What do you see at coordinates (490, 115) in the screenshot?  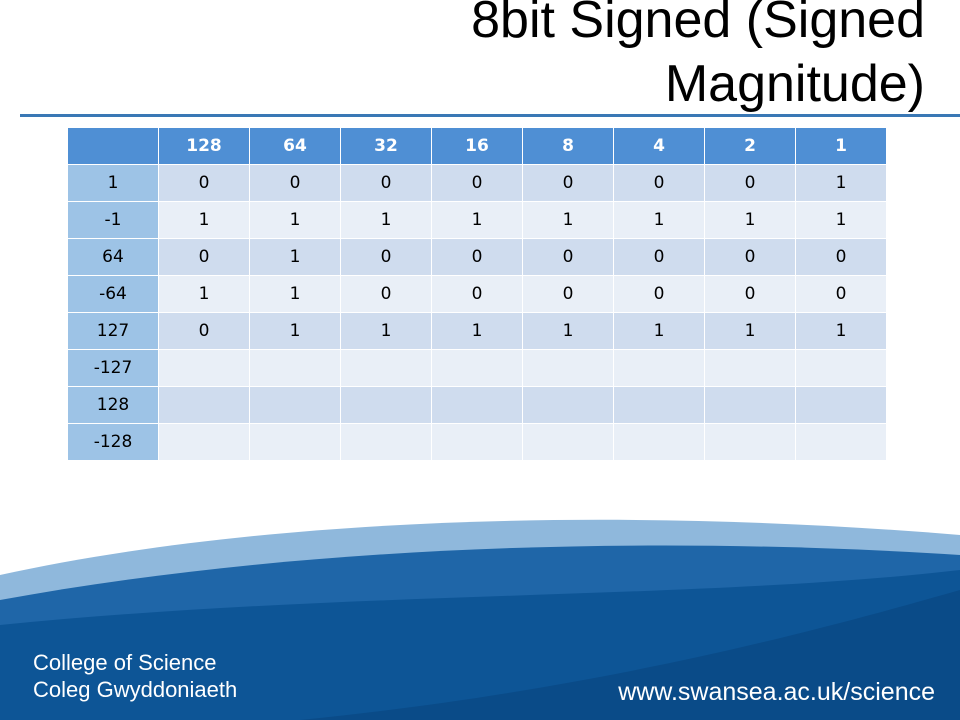 I see `title-rule` at bounding box center [490, 115].